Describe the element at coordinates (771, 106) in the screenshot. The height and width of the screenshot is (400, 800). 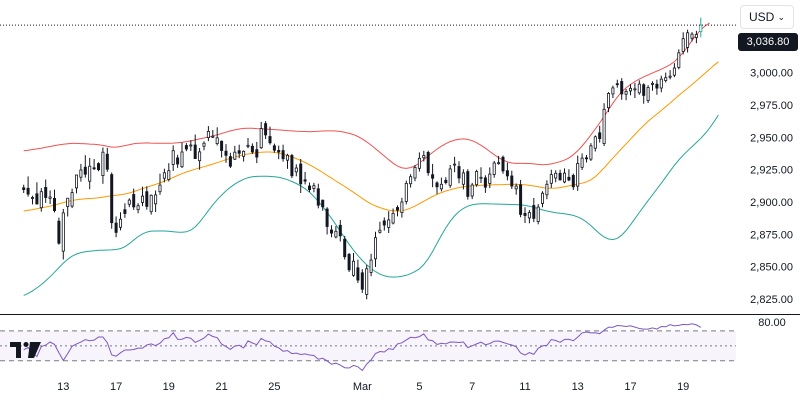
I see `price-tick-label: 2,975.00` at that location.